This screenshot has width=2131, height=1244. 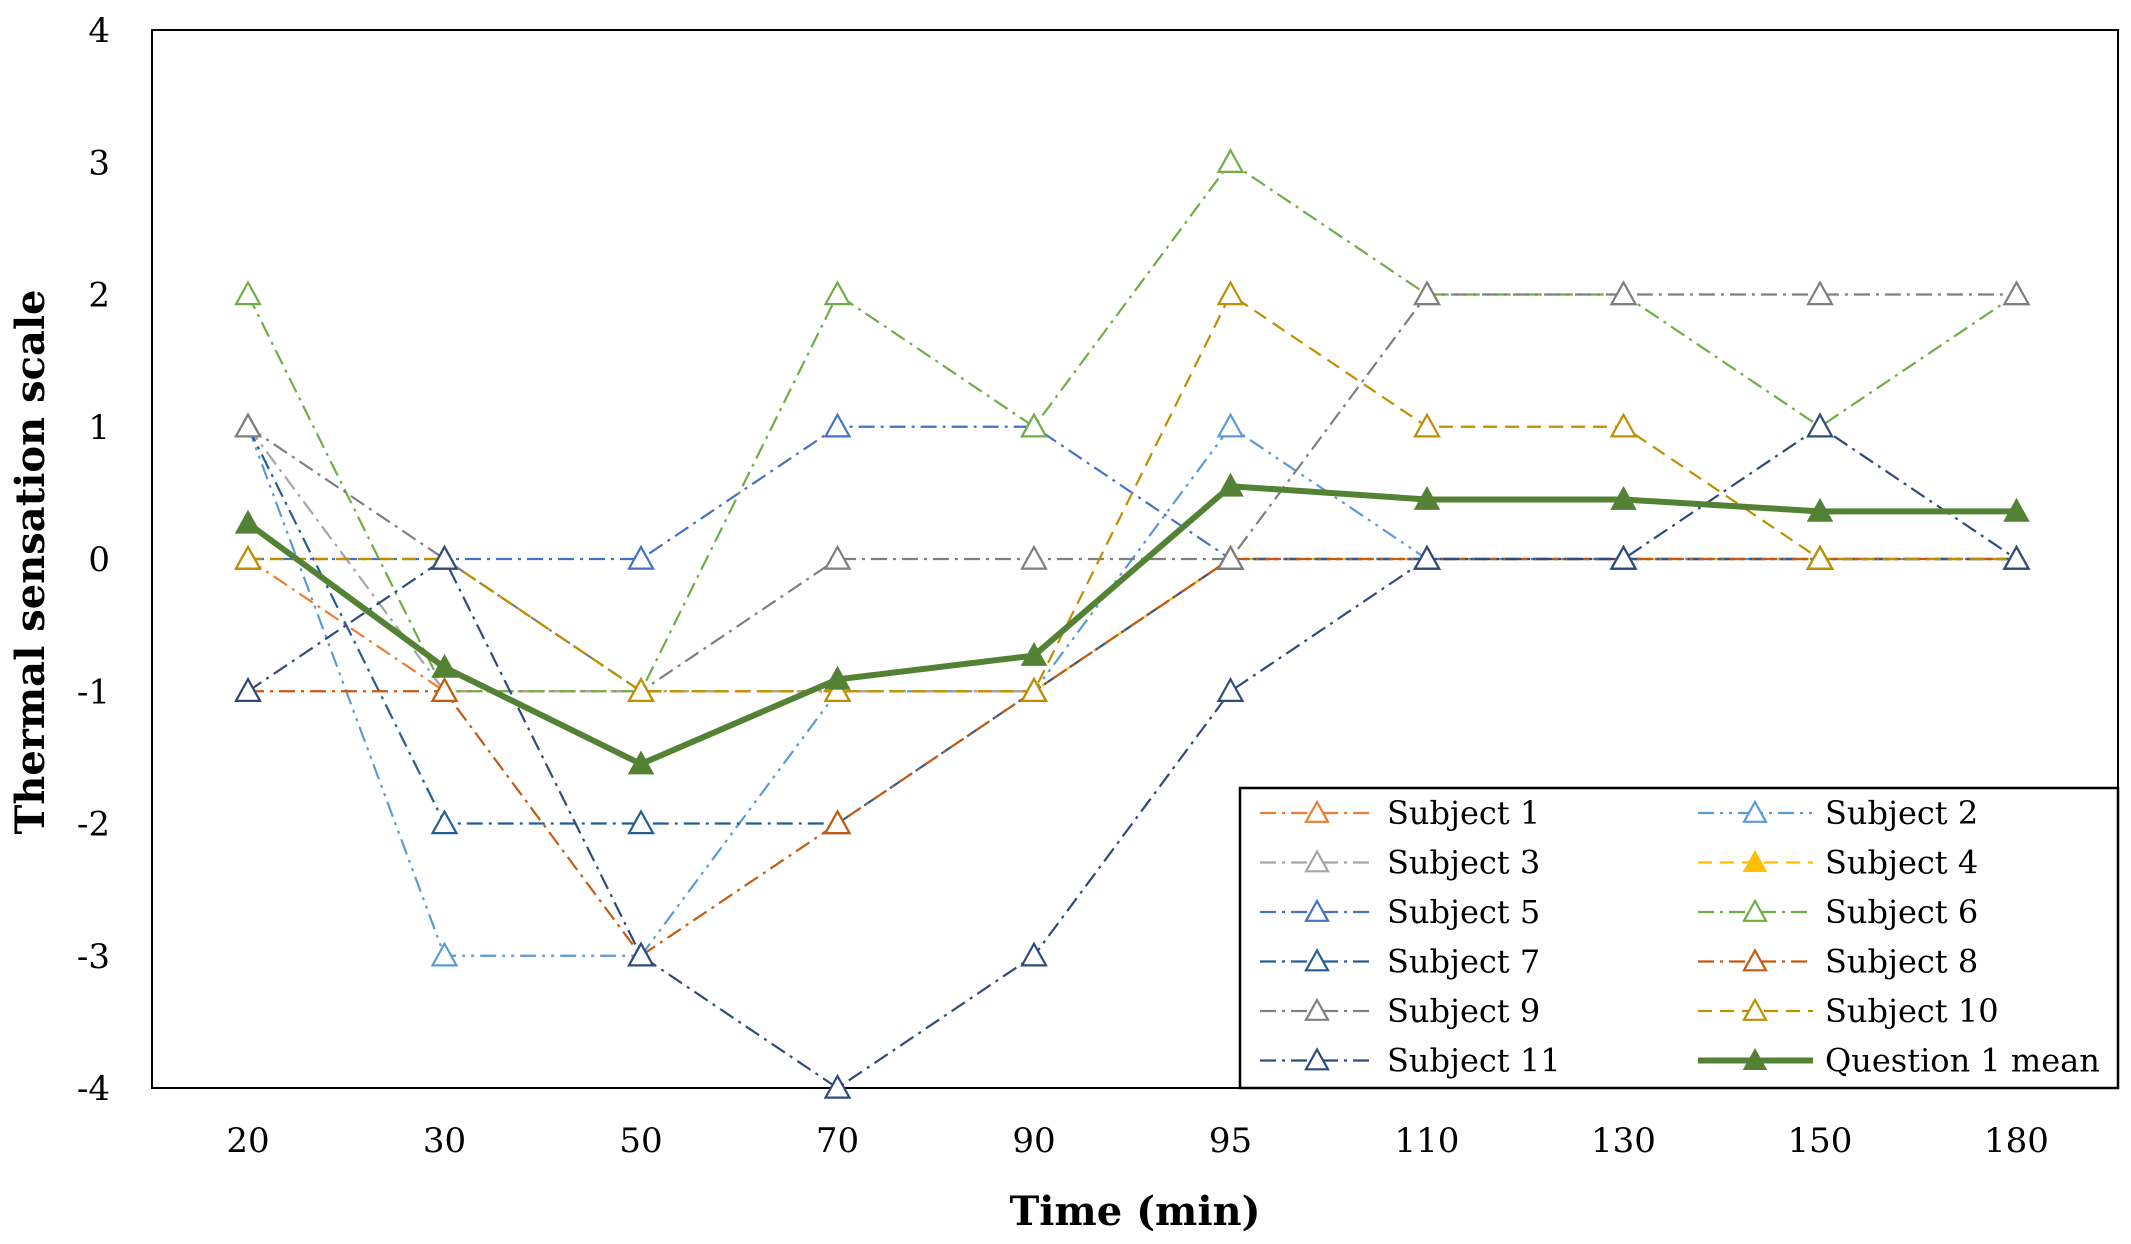 I want to click on x-tick-label: 30, so click(x=444, y=1141).